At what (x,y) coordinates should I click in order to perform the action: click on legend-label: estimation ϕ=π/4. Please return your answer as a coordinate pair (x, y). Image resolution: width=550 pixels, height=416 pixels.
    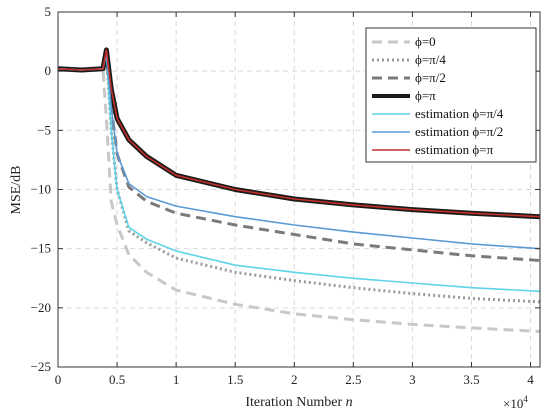
    Looking at the image, I should click on (459, 113).